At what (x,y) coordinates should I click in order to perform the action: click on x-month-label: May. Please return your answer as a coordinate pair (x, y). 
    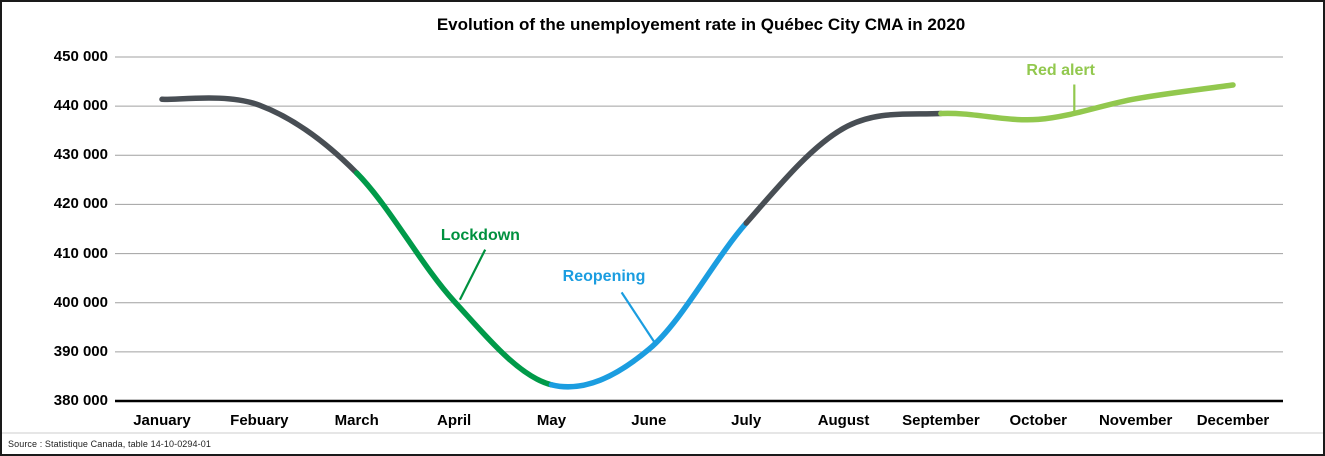
    Looking at the image, I should click on (551, 420).